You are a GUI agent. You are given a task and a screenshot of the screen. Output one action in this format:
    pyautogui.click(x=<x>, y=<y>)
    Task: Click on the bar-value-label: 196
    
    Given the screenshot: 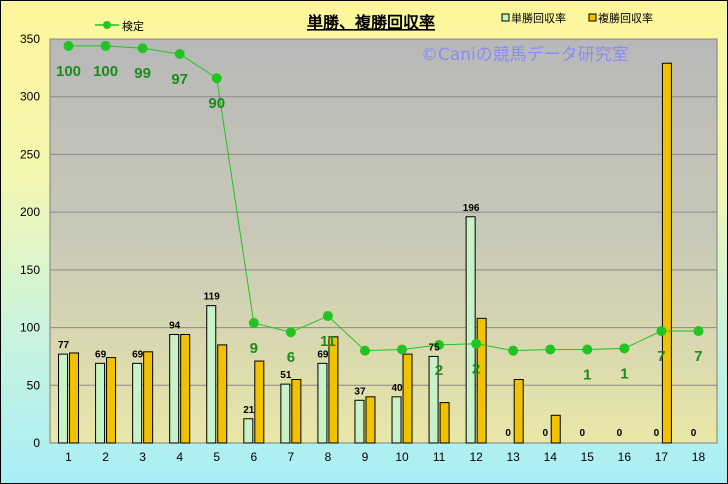 What is the action you would take?
    pyautogui.click(x=471, y=208)
    